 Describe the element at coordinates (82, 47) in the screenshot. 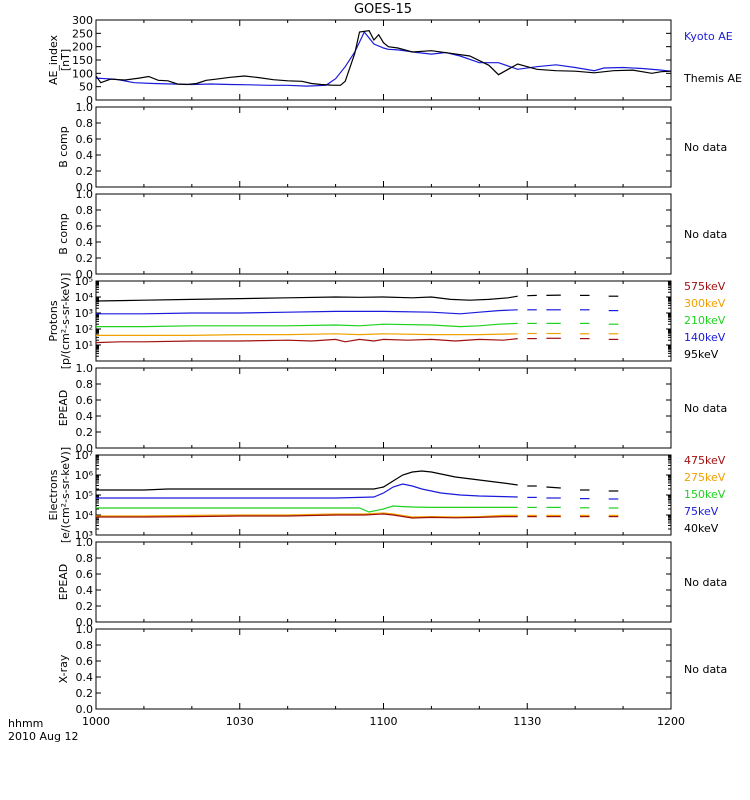

I see `y-tick-label: 200` at that location.